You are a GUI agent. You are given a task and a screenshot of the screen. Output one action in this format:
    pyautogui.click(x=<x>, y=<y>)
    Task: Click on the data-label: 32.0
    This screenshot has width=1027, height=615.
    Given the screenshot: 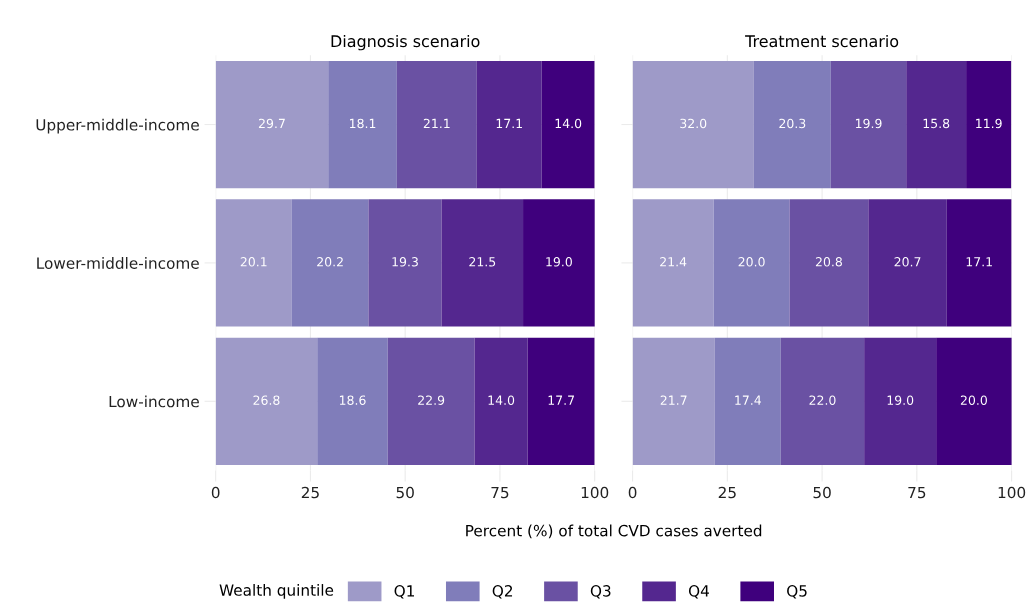 What is the action you would take?
    pyautogui.click(x=693, y=123)
    